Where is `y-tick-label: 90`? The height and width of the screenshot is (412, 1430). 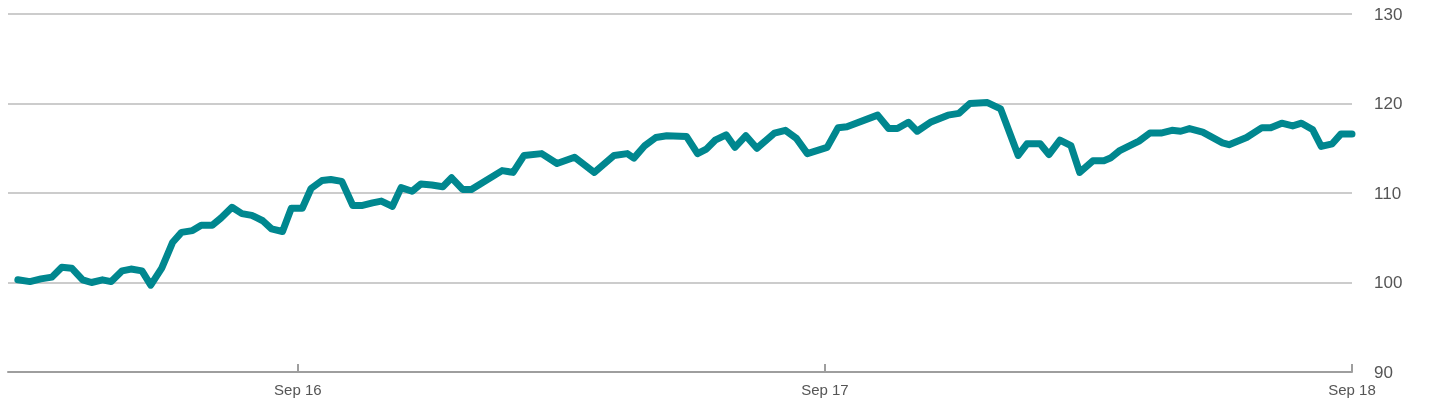
y-tick-label: 90 is located at coordinates (1383, 372).